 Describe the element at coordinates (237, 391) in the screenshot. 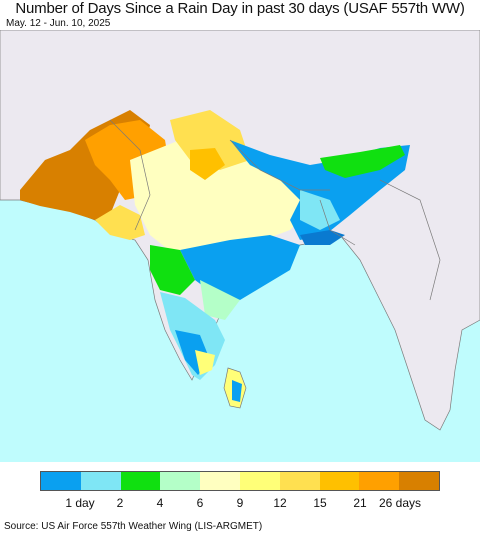

I see `island-sri-lanka-blue` at that location.